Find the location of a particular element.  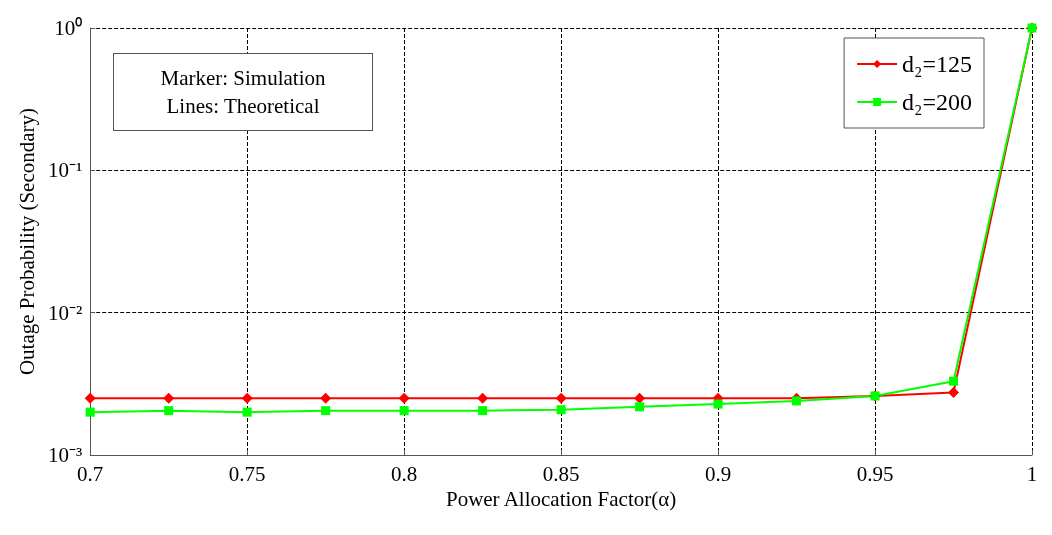

x-tick-label: 0.95 is located at coordinates (875, 473).